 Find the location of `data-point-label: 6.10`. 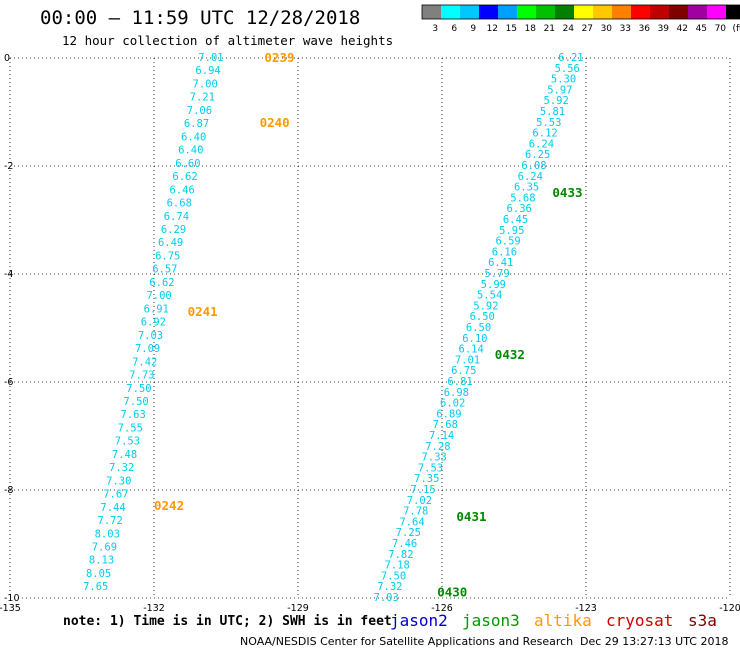

data-point-label: 6.10 is located at coordinates (474, 339).